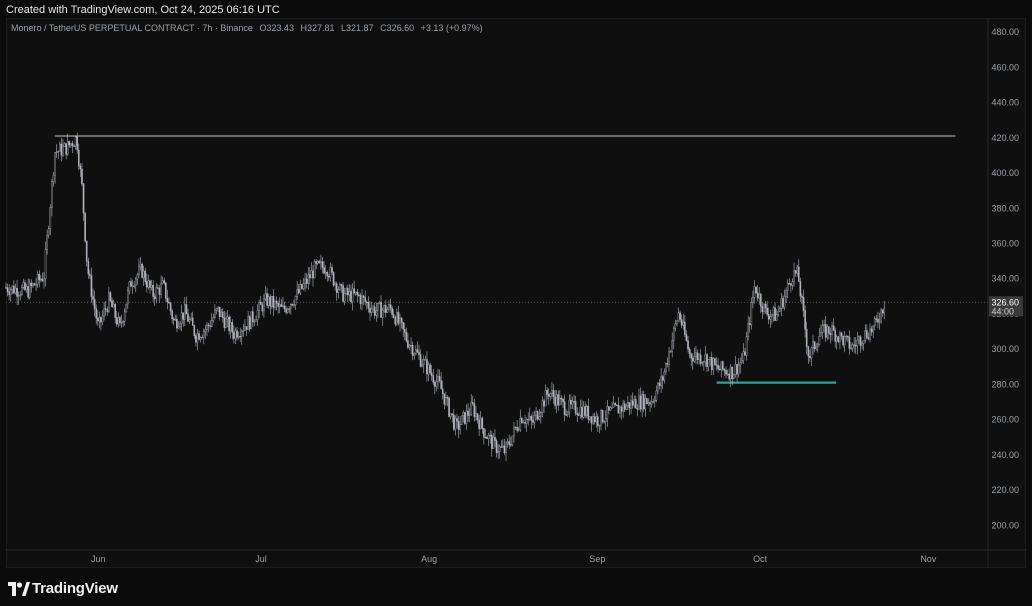  Describe the element at coordinates (1005, 103) in the screenshot. I see `y-tick-label: 440.00` at that location.